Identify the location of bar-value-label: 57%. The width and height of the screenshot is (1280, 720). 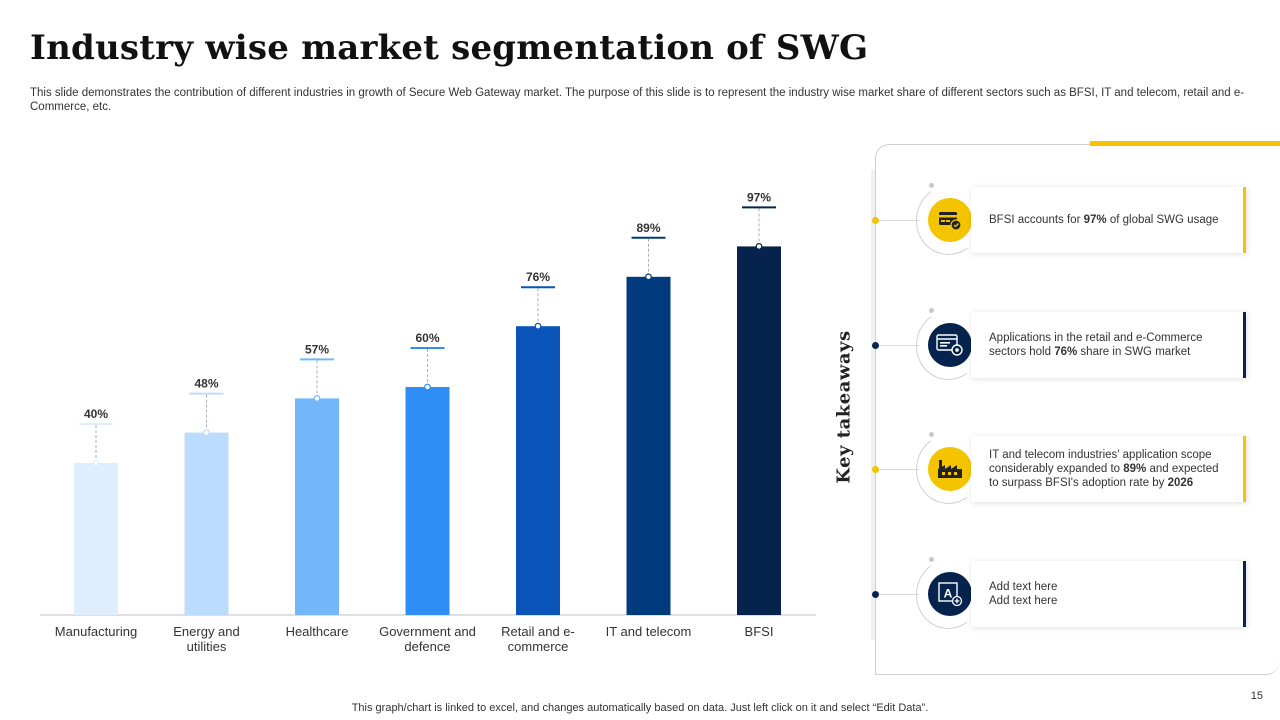
(317, 349).